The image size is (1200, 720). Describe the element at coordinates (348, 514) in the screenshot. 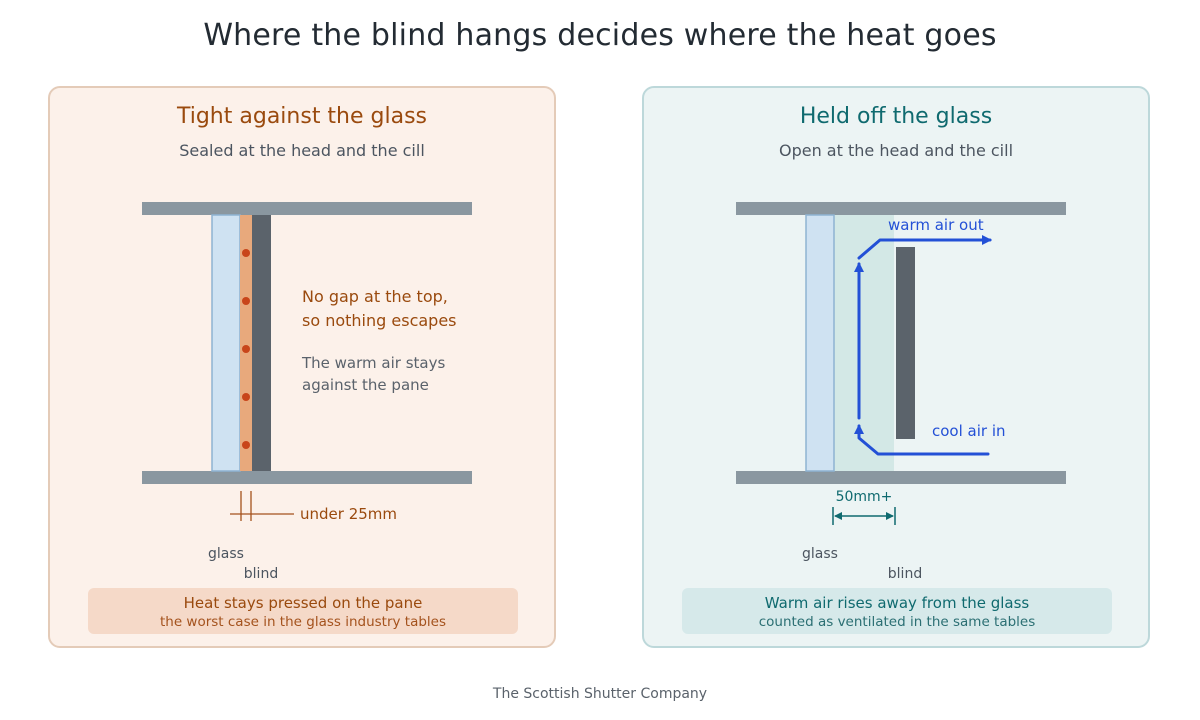

I see `gap-size-label: under 25mm` at that location.